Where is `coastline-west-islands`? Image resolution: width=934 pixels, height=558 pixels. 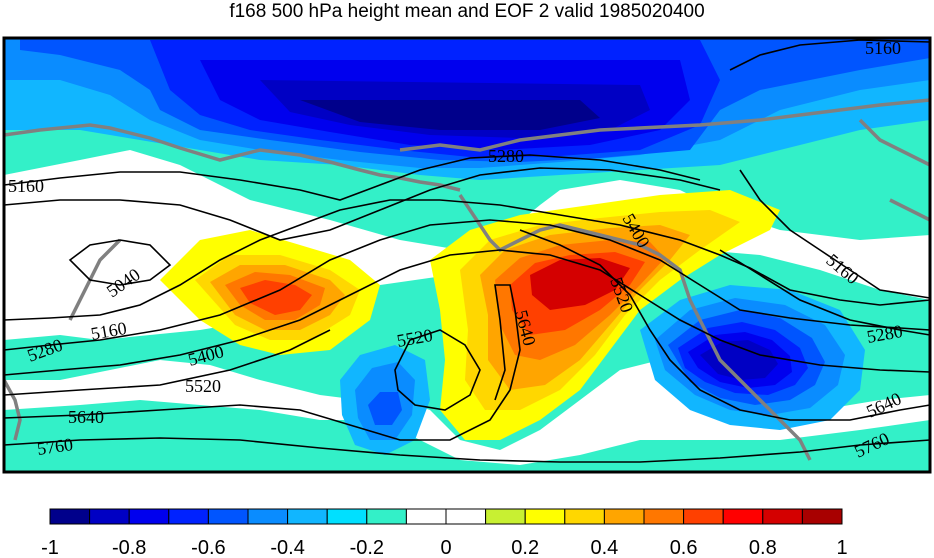
coastline-west-islands is located at coordinates (13, 410).